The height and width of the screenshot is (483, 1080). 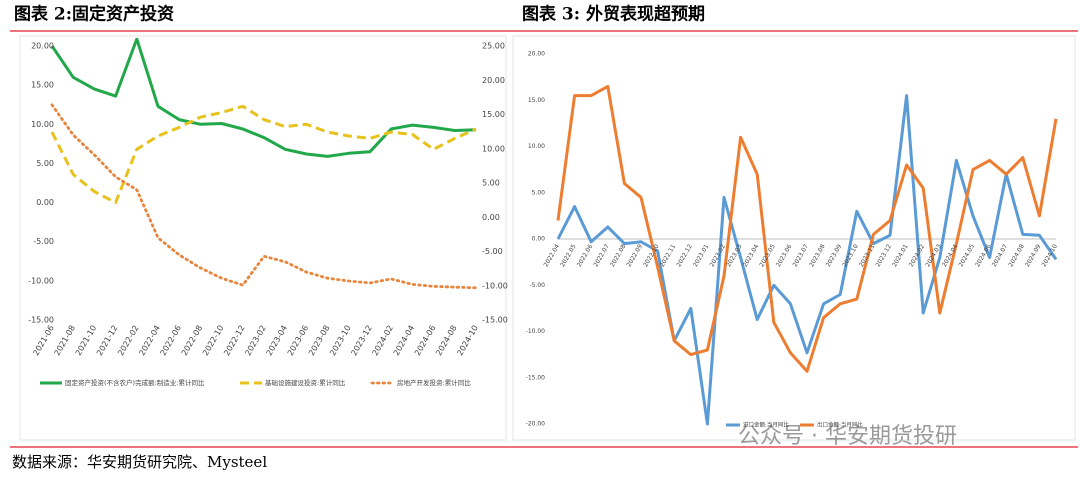 I want to click on x-tick-label: 2024.10, so click(x=1050, y=255).